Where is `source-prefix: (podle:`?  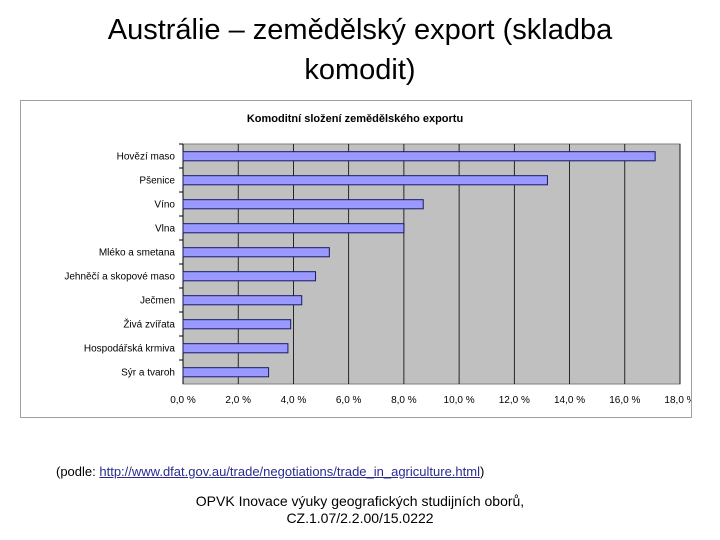
source-prefix: (podle: is located at coordinates (78, 471).